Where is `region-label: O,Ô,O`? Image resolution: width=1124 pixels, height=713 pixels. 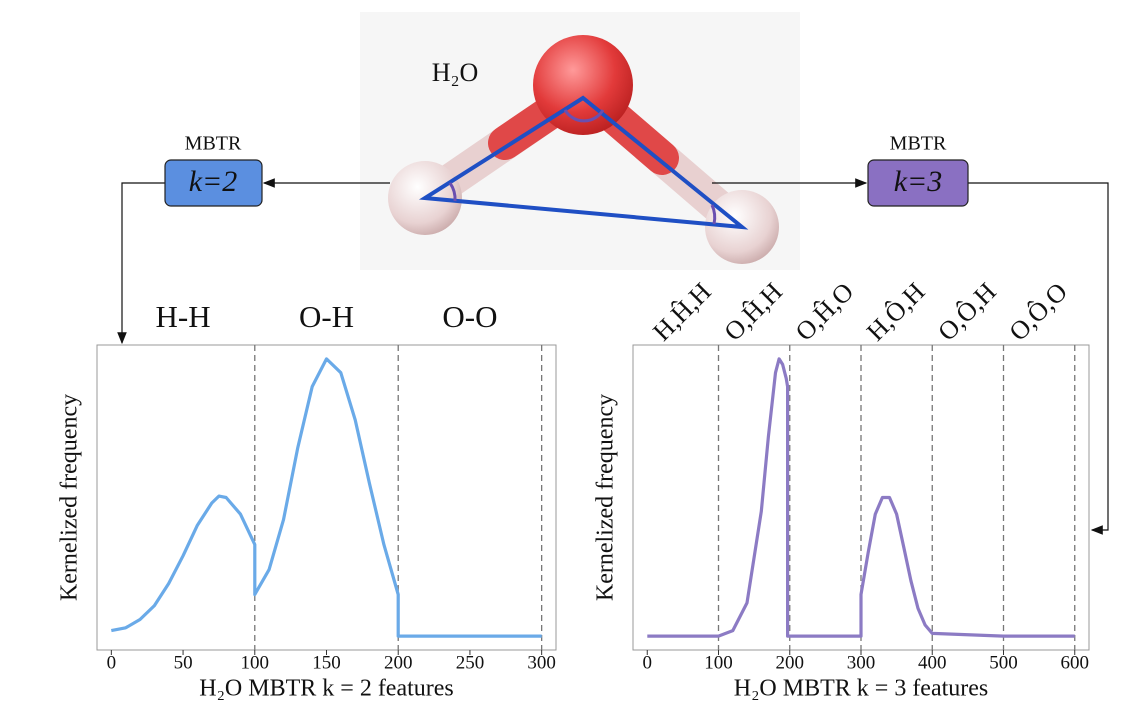 region-label: O,Ô,O is located at coordinates (1038, 312).